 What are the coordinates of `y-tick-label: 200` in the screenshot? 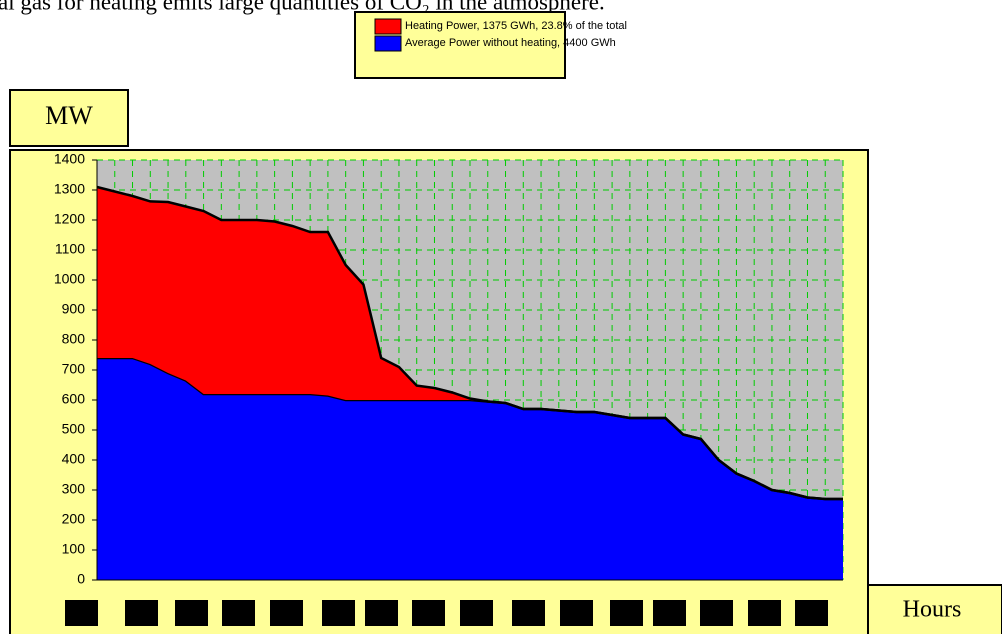 It's located at (74, 519).